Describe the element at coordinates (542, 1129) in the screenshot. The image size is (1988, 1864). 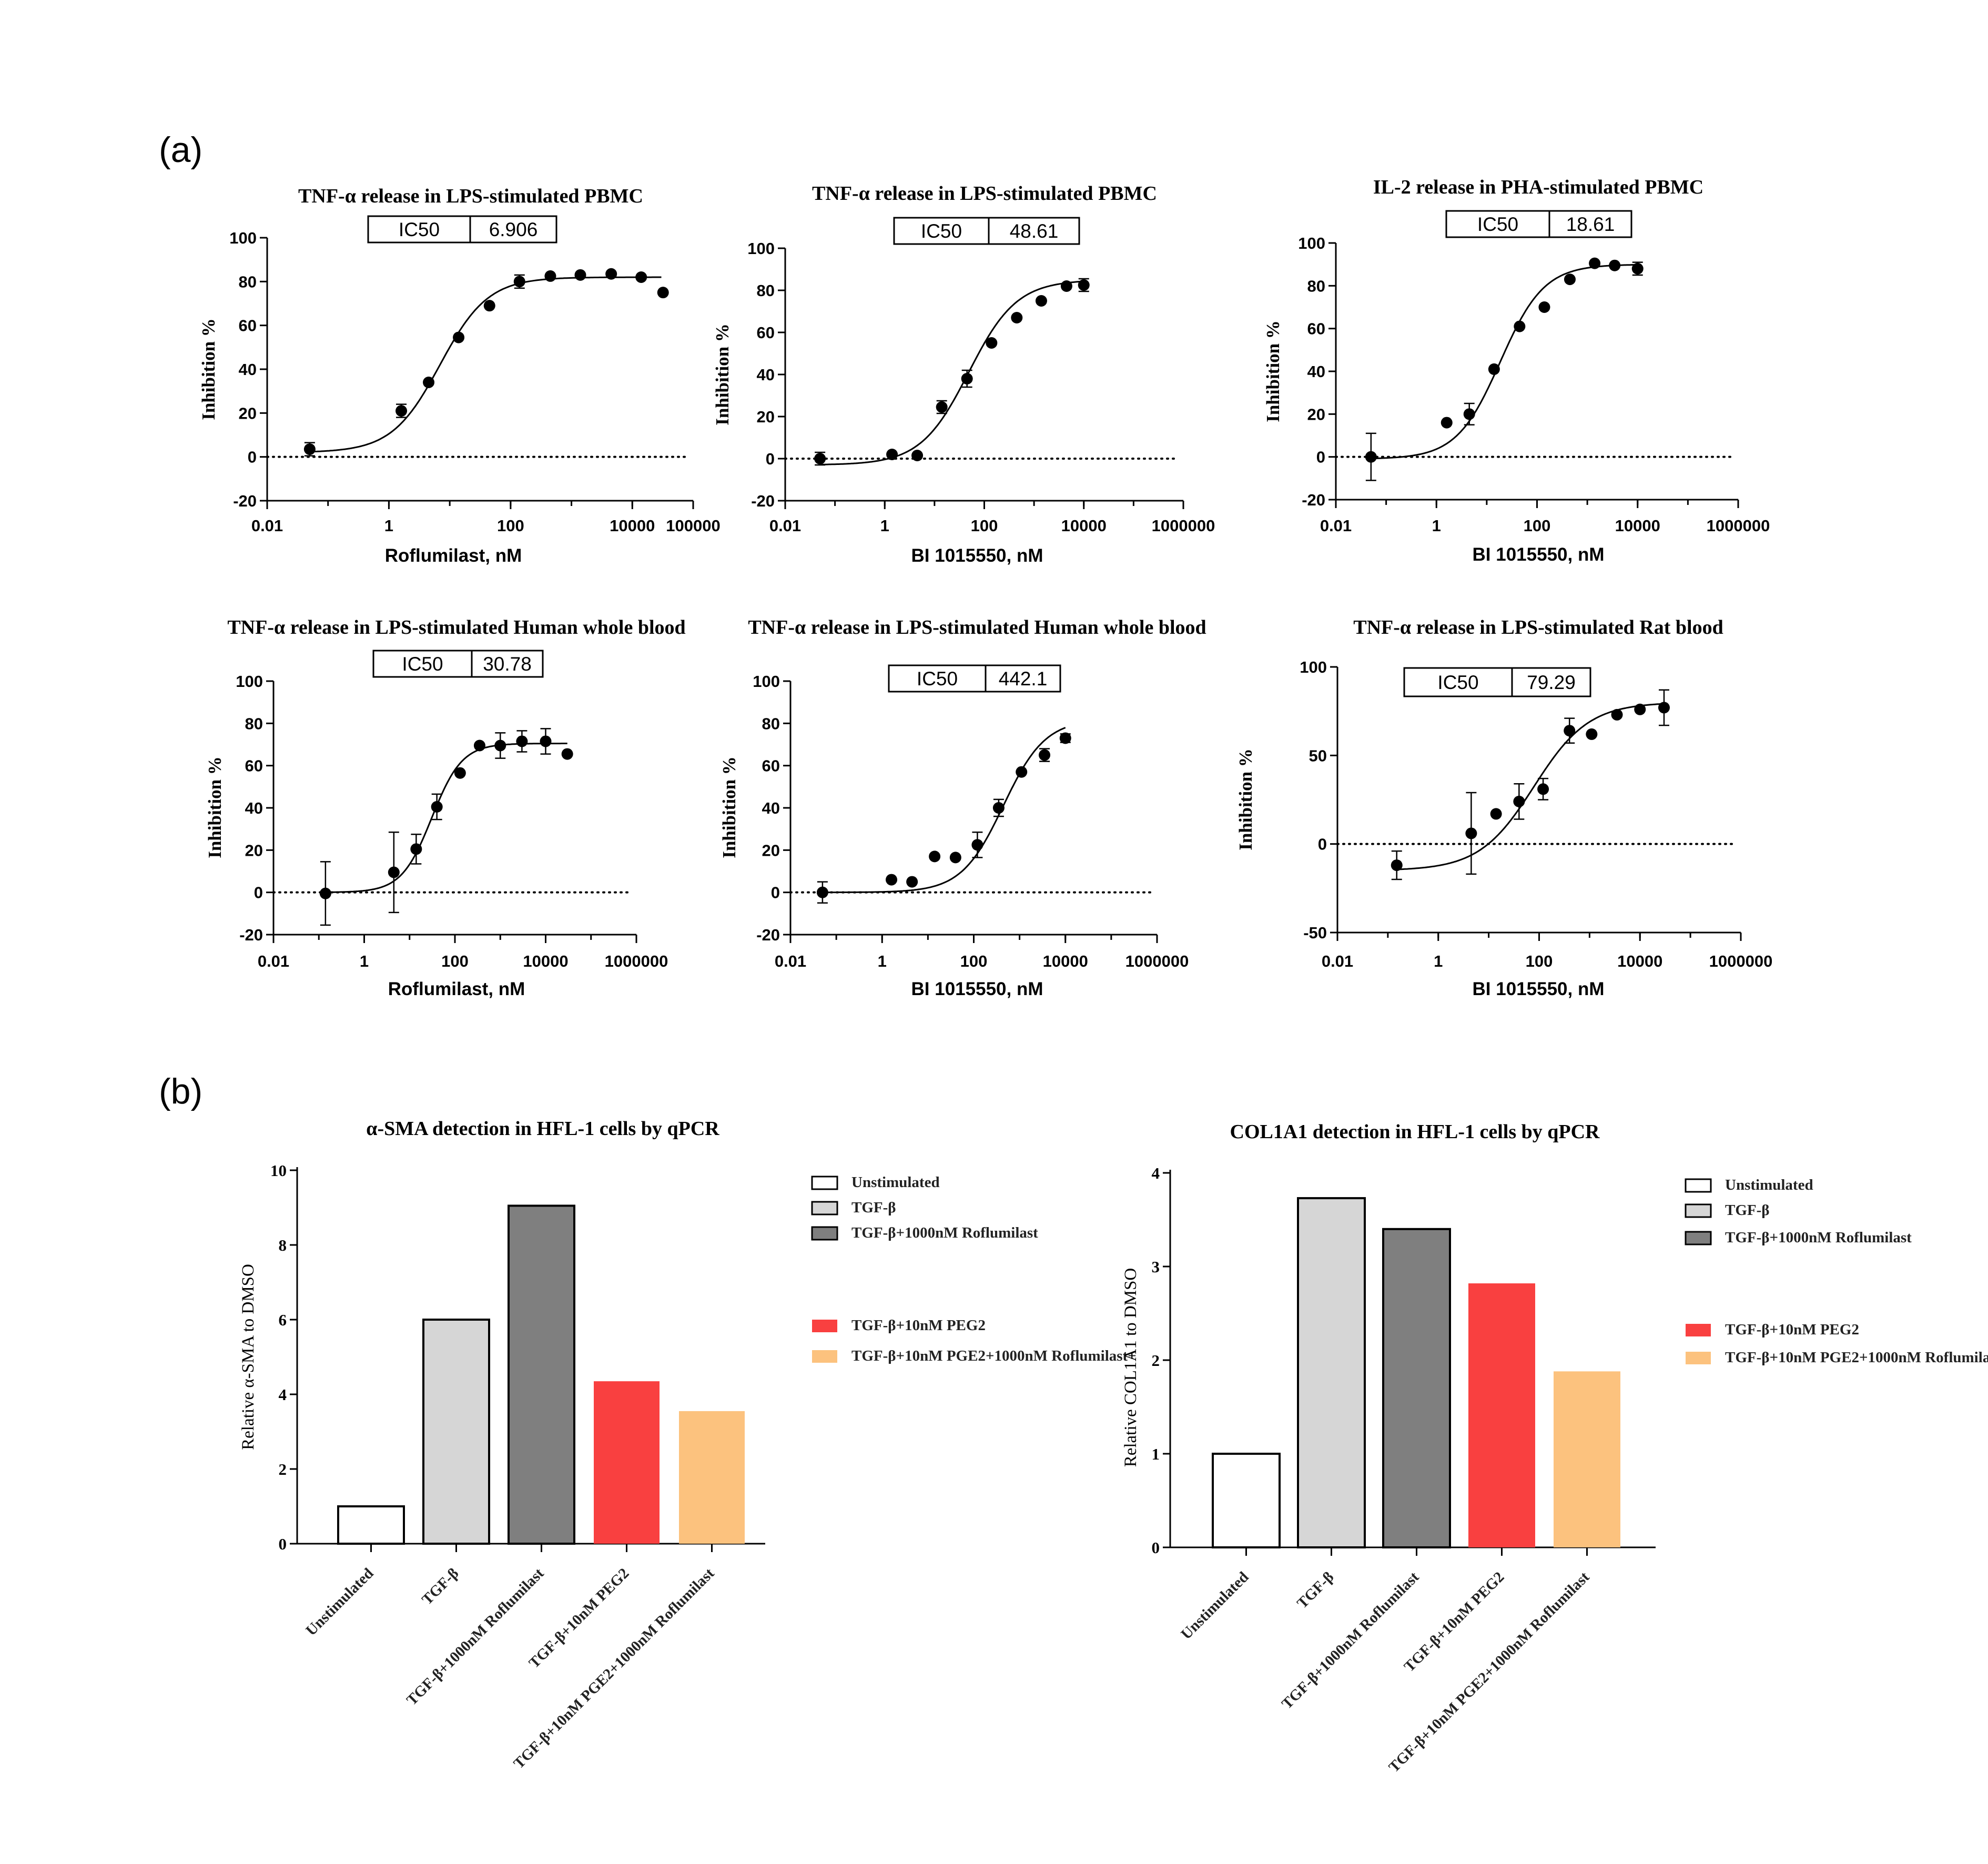
I see `chart-title: α-SMA detection in HFL-1 cells by qPCR` at that location.